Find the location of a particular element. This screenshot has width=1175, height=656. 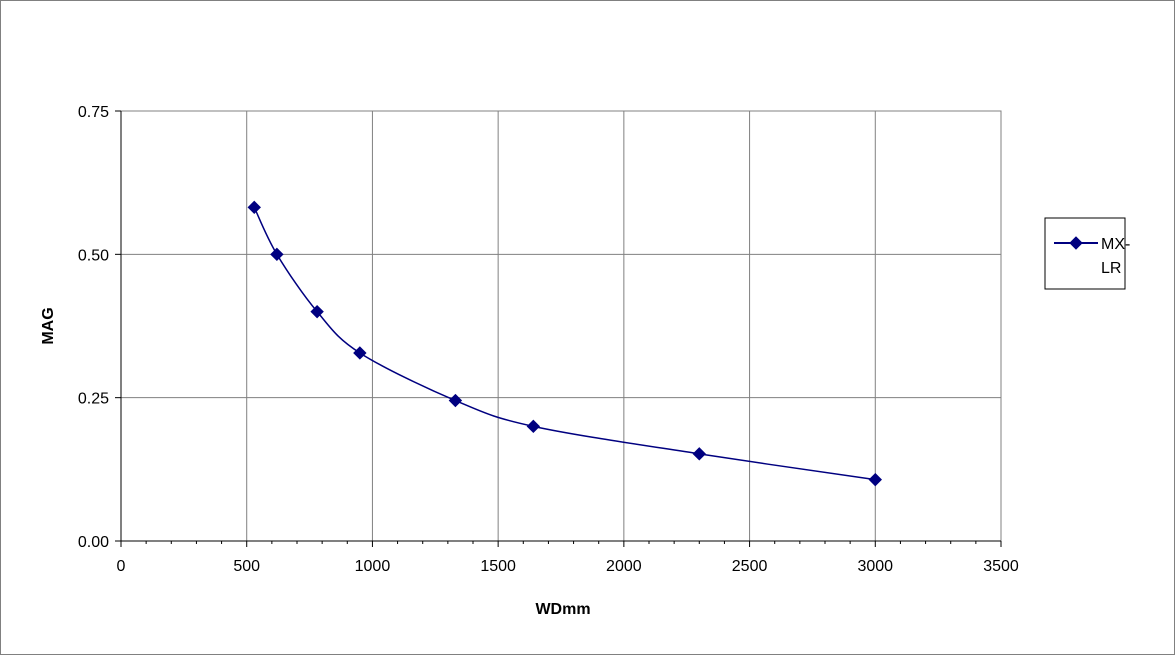

x-tick-label: 500 is located at coordinates (246, 566).